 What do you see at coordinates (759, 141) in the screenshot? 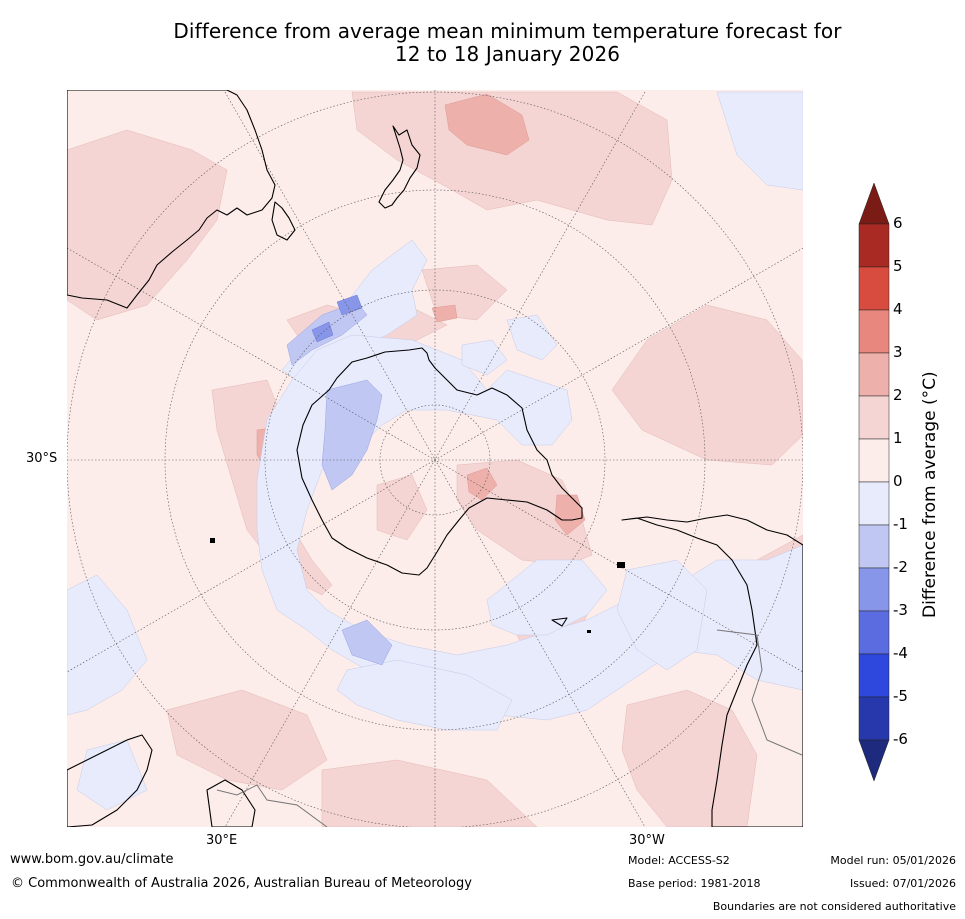
I see `anomaly-region-top-right-corner` at bounding box center [759, 141].